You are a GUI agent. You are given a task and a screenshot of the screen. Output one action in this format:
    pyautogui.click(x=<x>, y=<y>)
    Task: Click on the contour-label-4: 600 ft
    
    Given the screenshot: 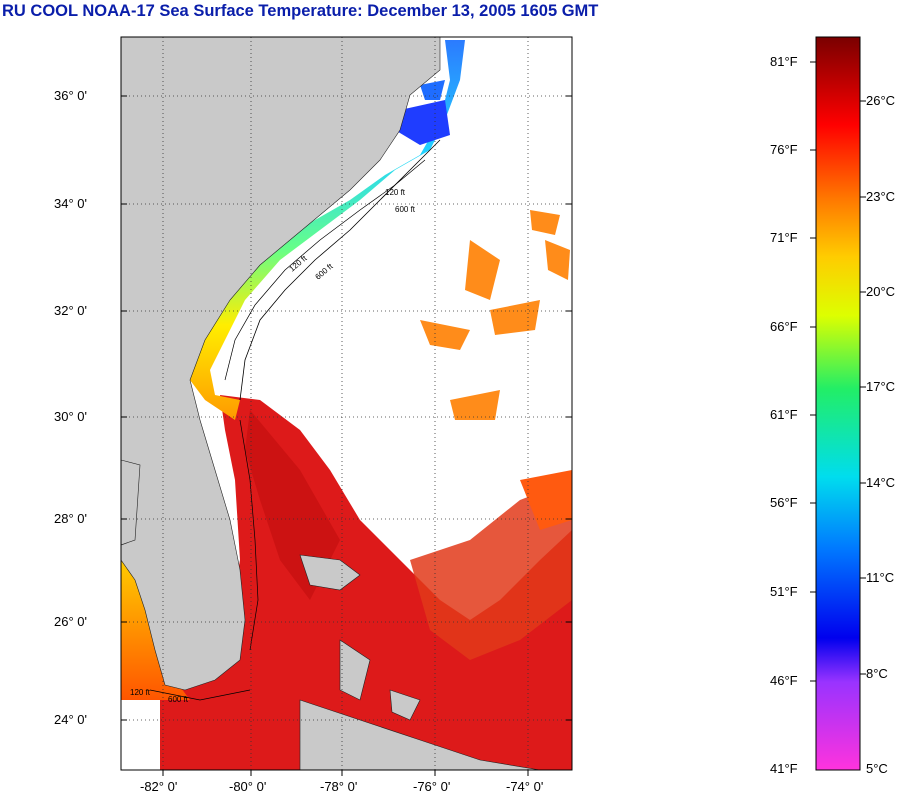 What is the action you would take?
    pyautogui.click(x=405, y=209)
    